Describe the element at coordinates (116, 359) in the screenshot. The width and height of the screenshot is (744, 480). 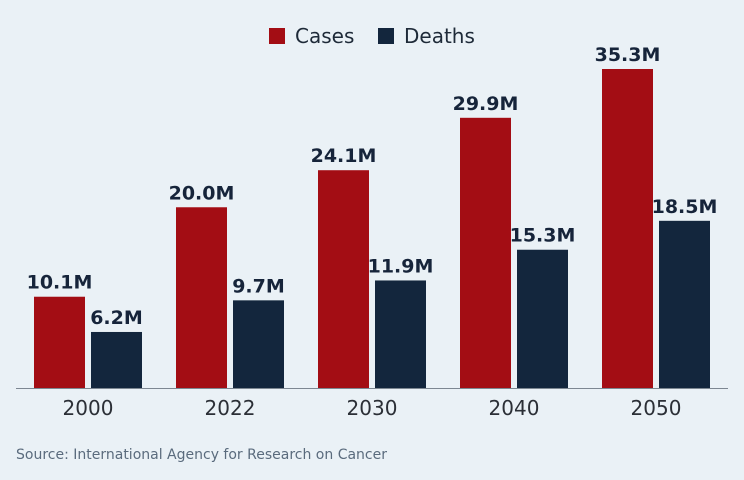
I see `bar-deaths-2000` at that location.